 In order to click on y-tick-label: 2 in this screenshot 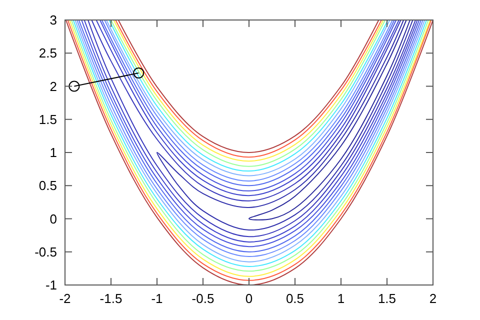, I will do `click(53, 86)`.